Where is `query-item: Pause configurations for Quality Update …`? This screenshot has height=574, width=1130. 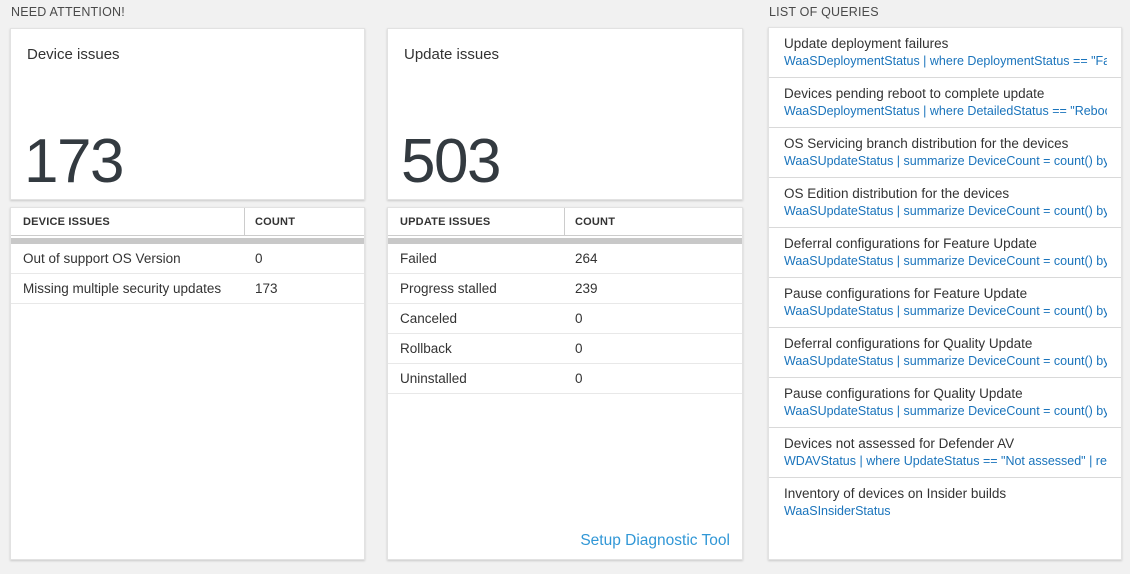
query-item: Pause configurations for Quality Update … is located at coordinates (945, 403).